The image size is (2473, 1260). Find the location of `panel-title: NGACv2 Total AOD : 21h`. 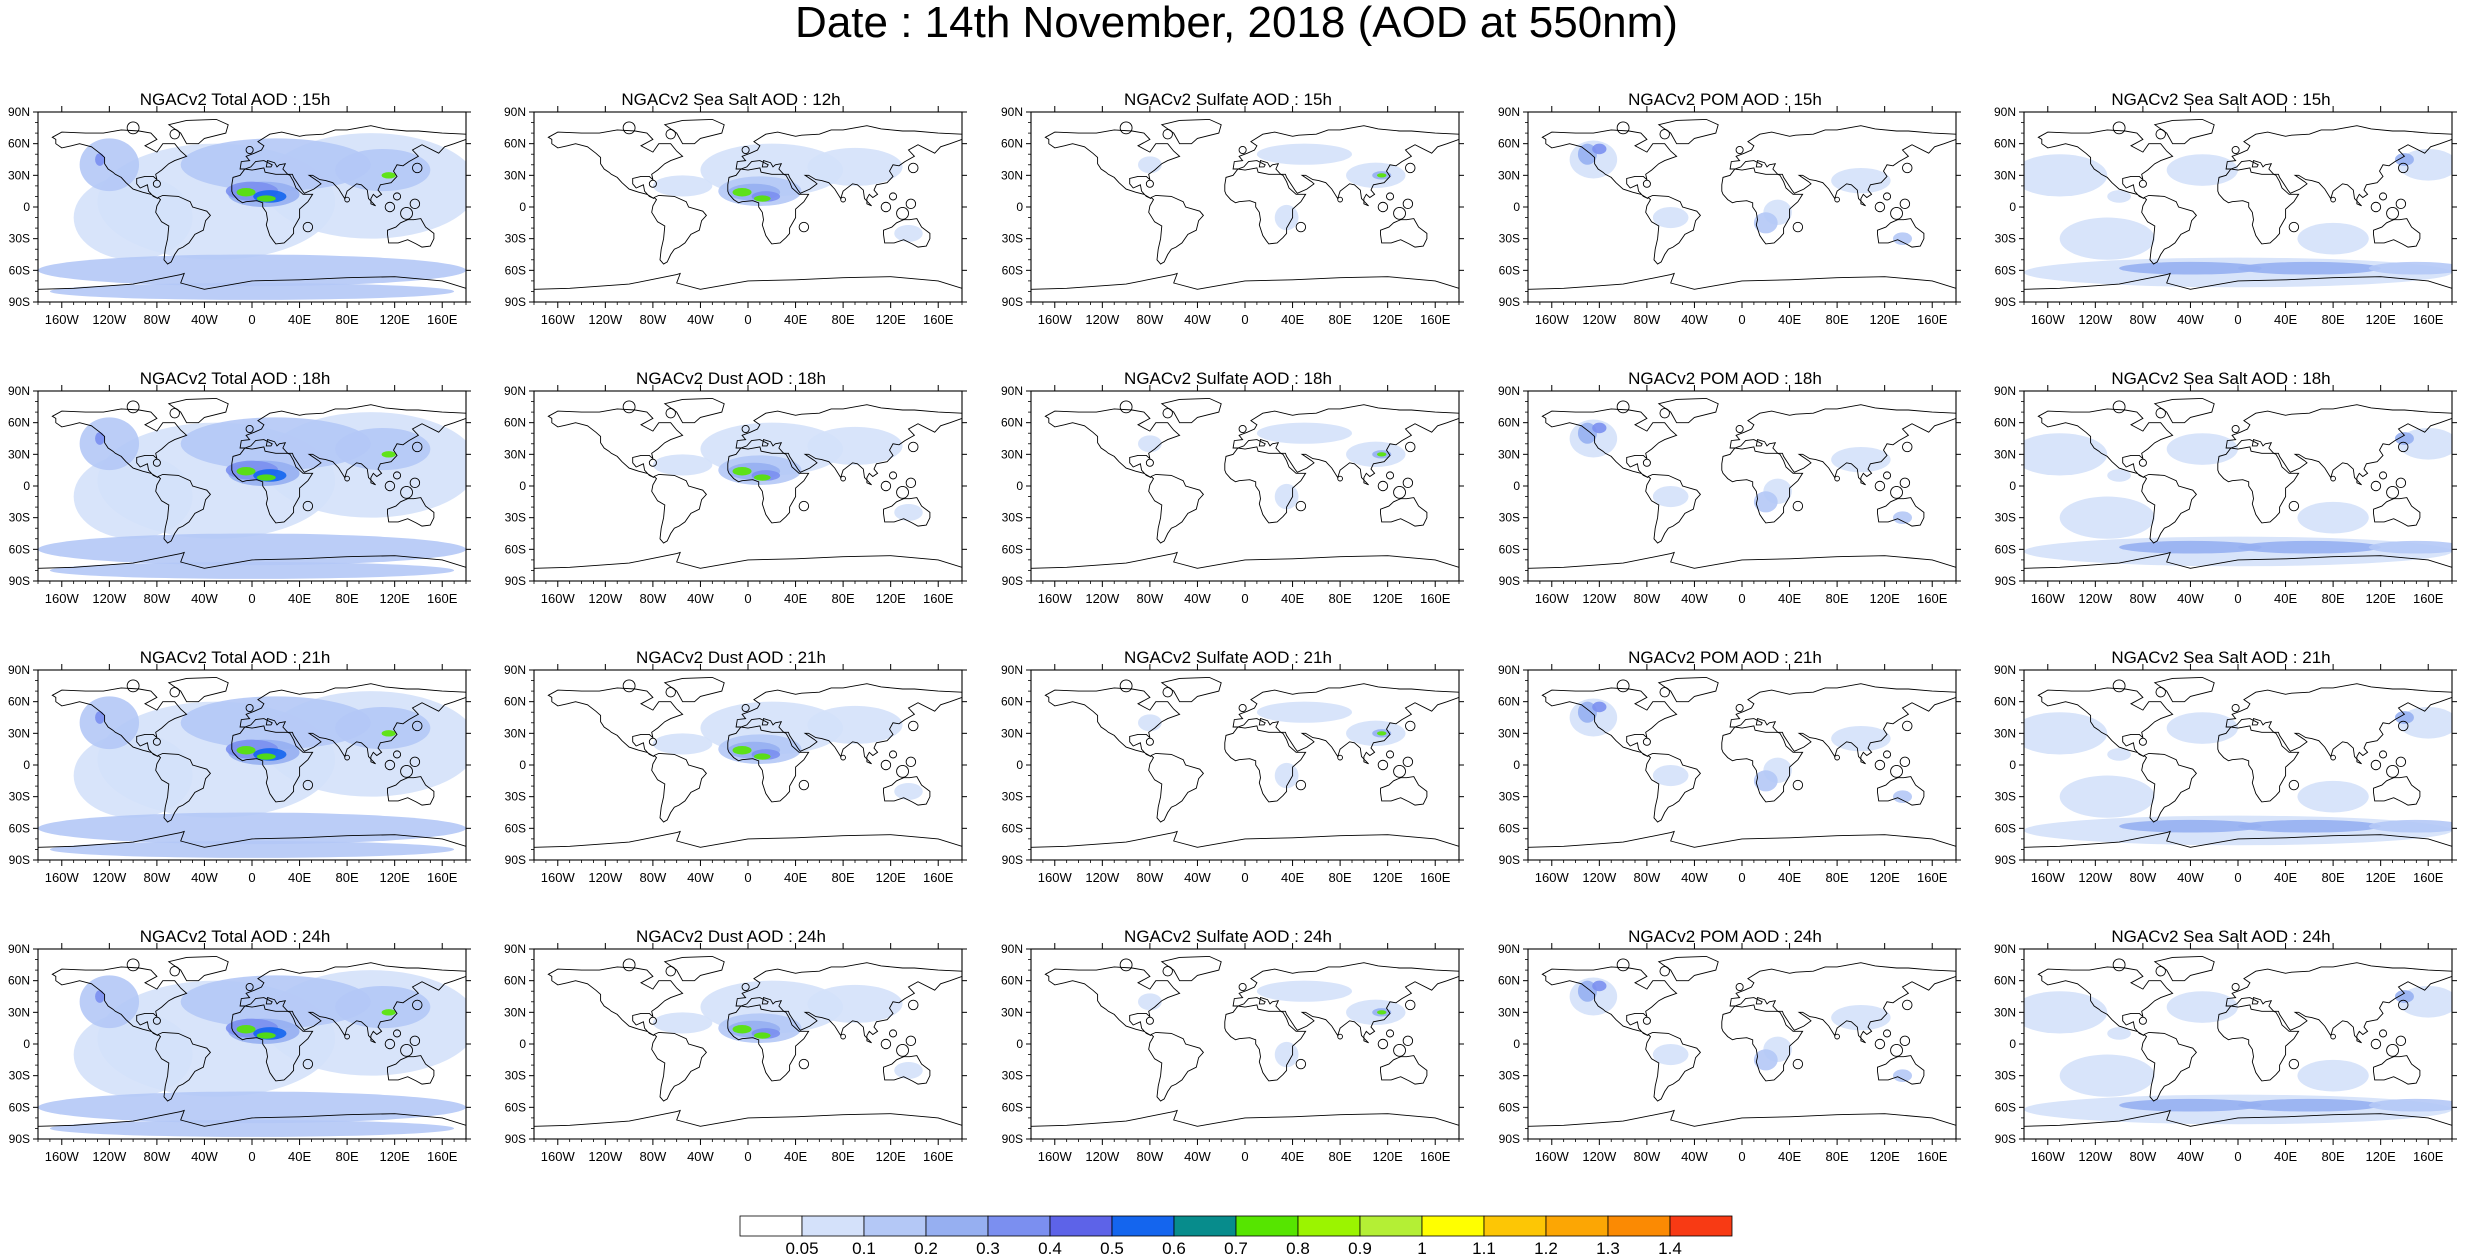

panel-title: NGACv2 Total AOD : 21h is located at coordinates (235, 657).